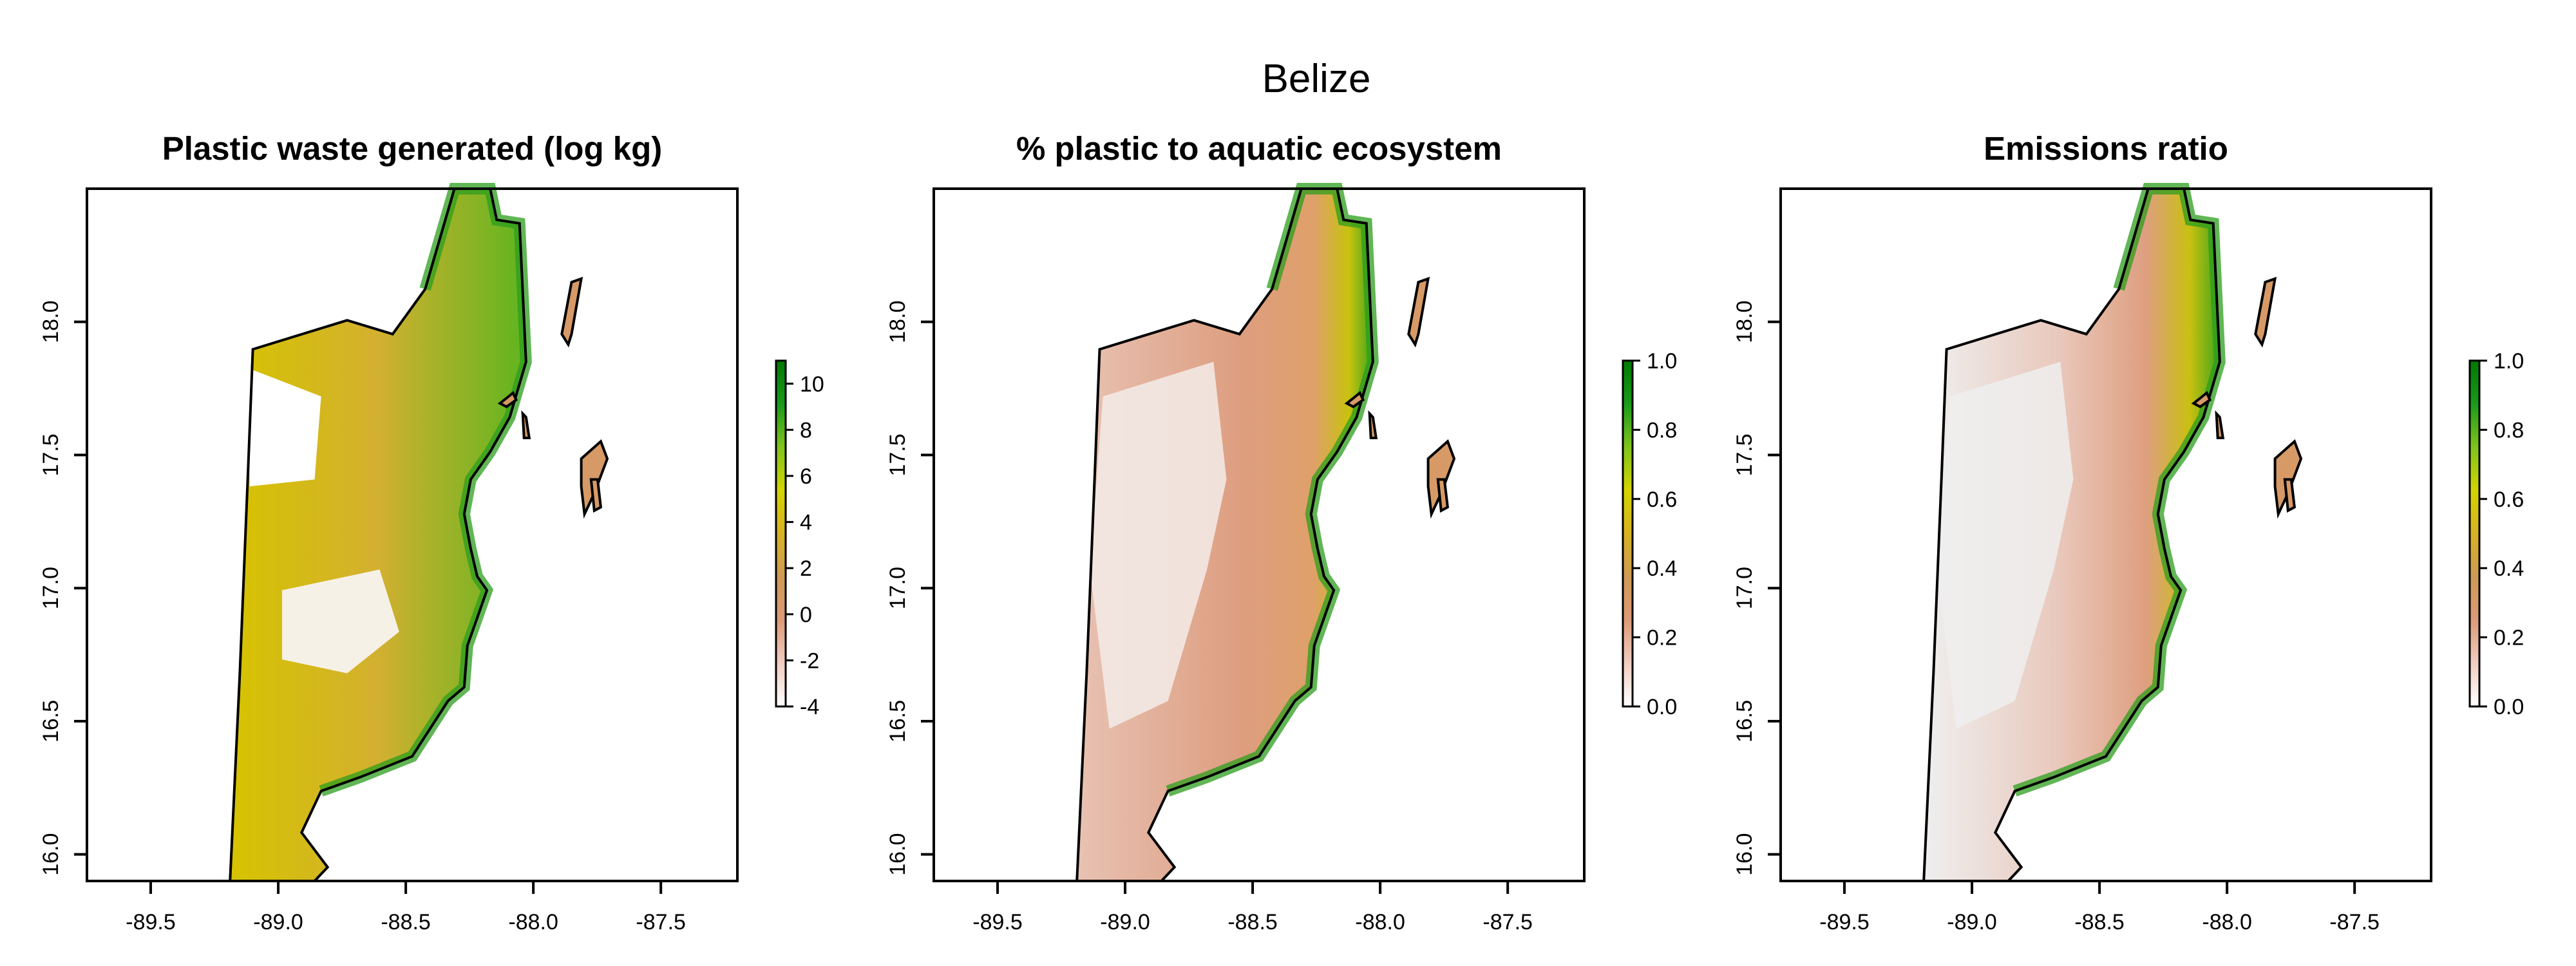 The width and height of the screenshot is (2576, 966). I want to click on legend-tick-label: 0, so click(806, 615).